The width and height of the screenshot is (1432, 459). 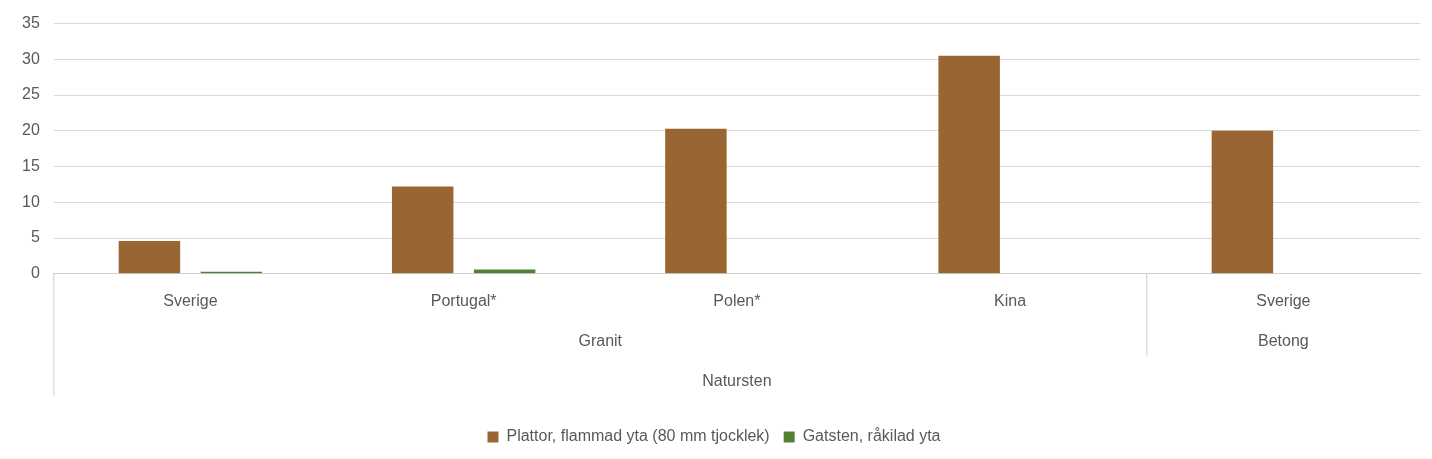 What do you see at coordinates (31, 165) in the screenshot?
I see `y-tick-label: 15` at bounding box center [31, 165].